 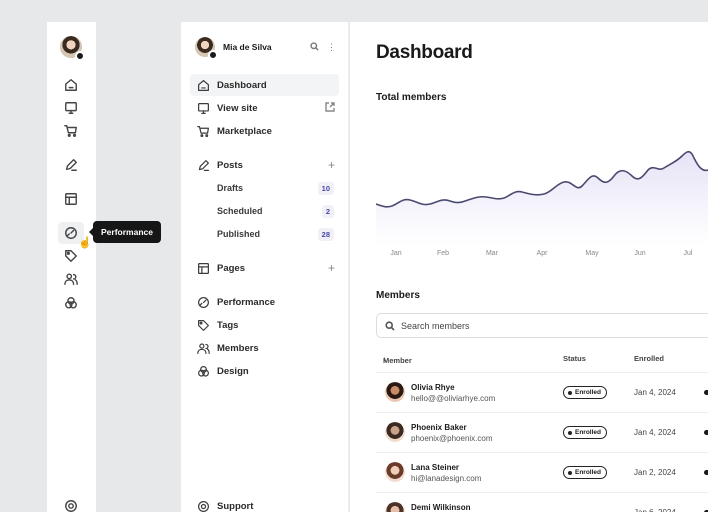 What do you see at coordinates (649, 358) in the screenshot?
I see `column-header-enrolled: Enrolled` at bounding box center [649, 358].